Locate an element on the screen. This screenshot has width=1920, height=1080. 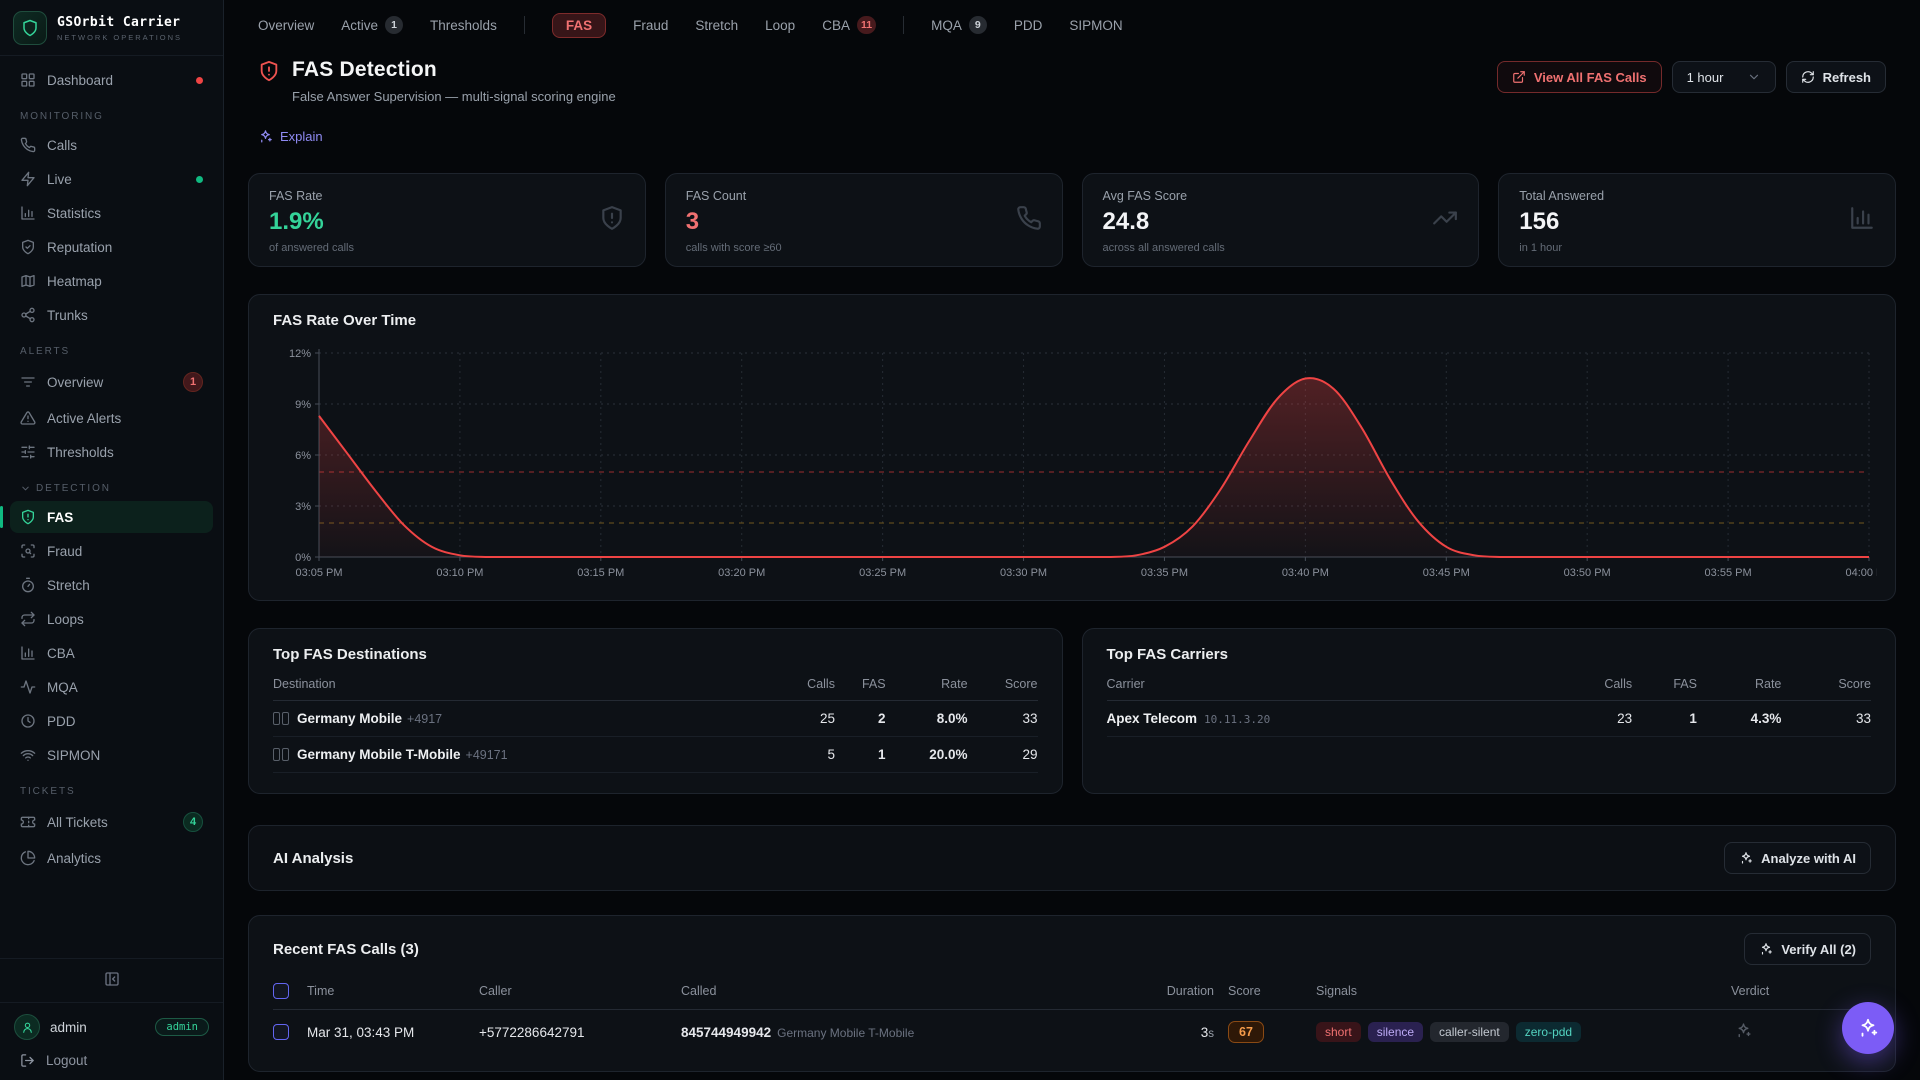
svg-text: 03:30 PM is located at coordinates (1023, 573).